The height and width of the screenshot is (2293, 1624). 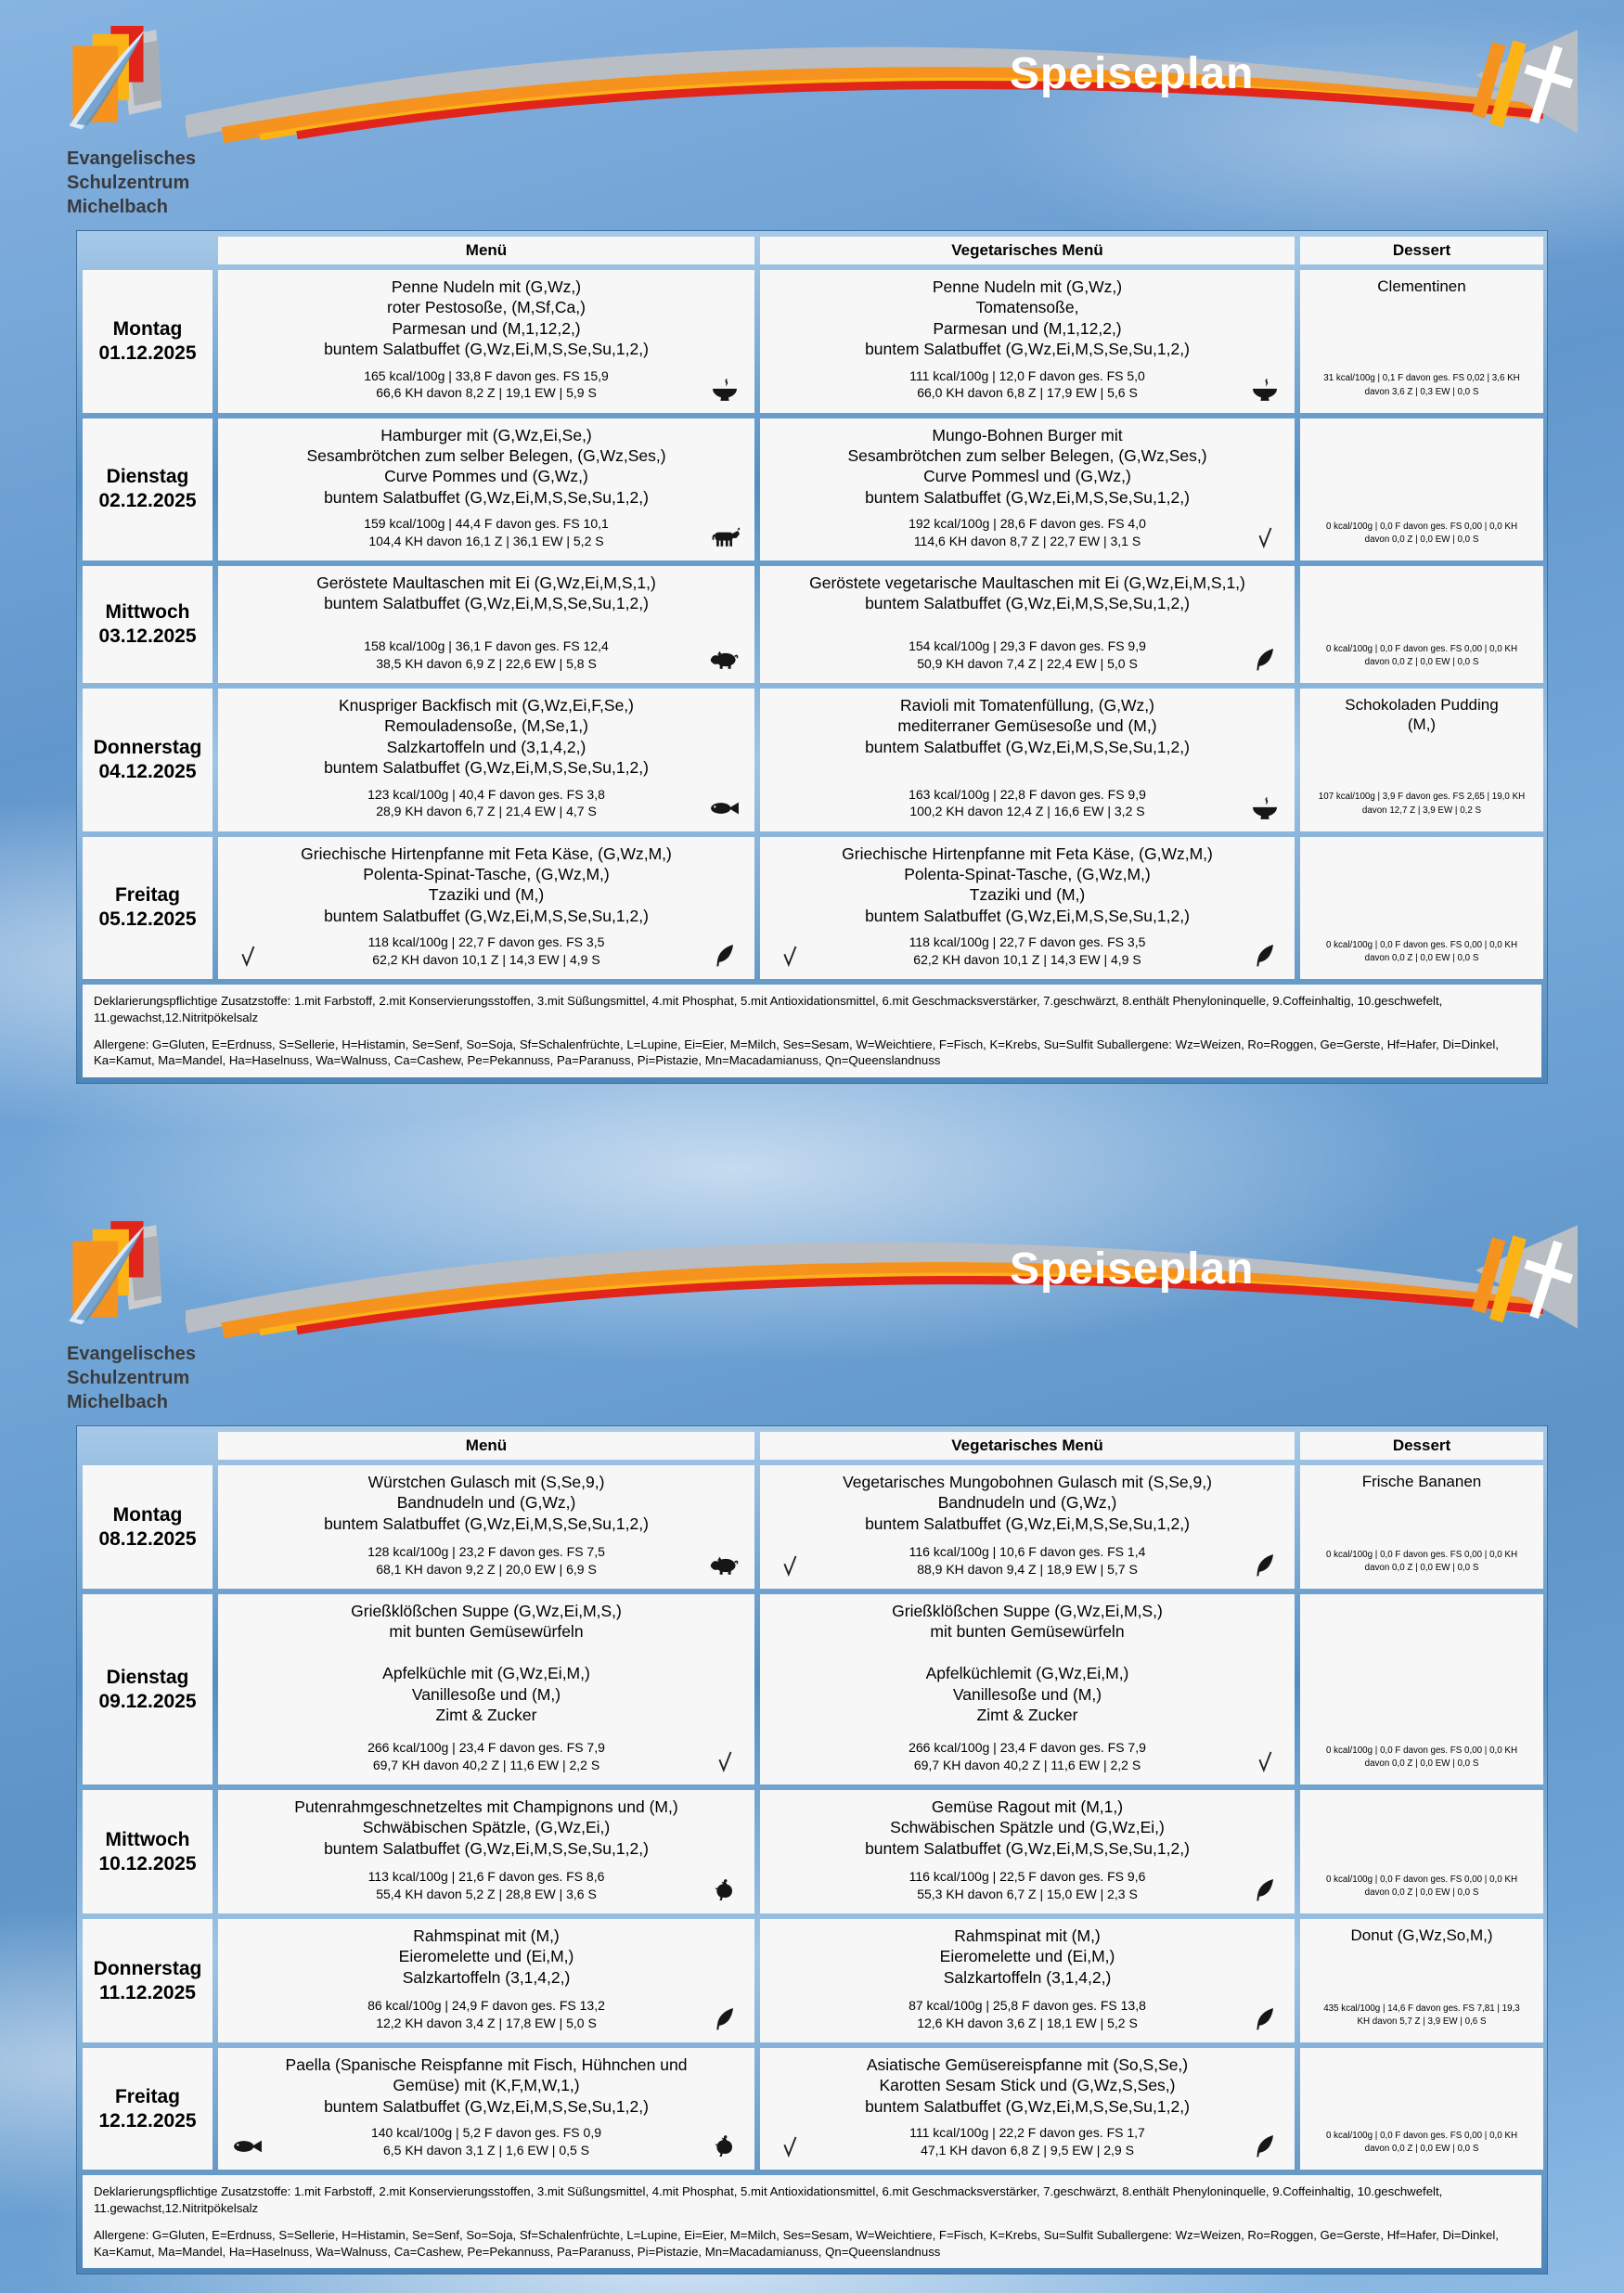 What do you see at coordinates (1028, 393) in the screenshot?
I see `nutrition-line: 66,0 KH davon 6,8 Z | 17,9 EW | 5,6 S` at bounding box center [1028, 393].